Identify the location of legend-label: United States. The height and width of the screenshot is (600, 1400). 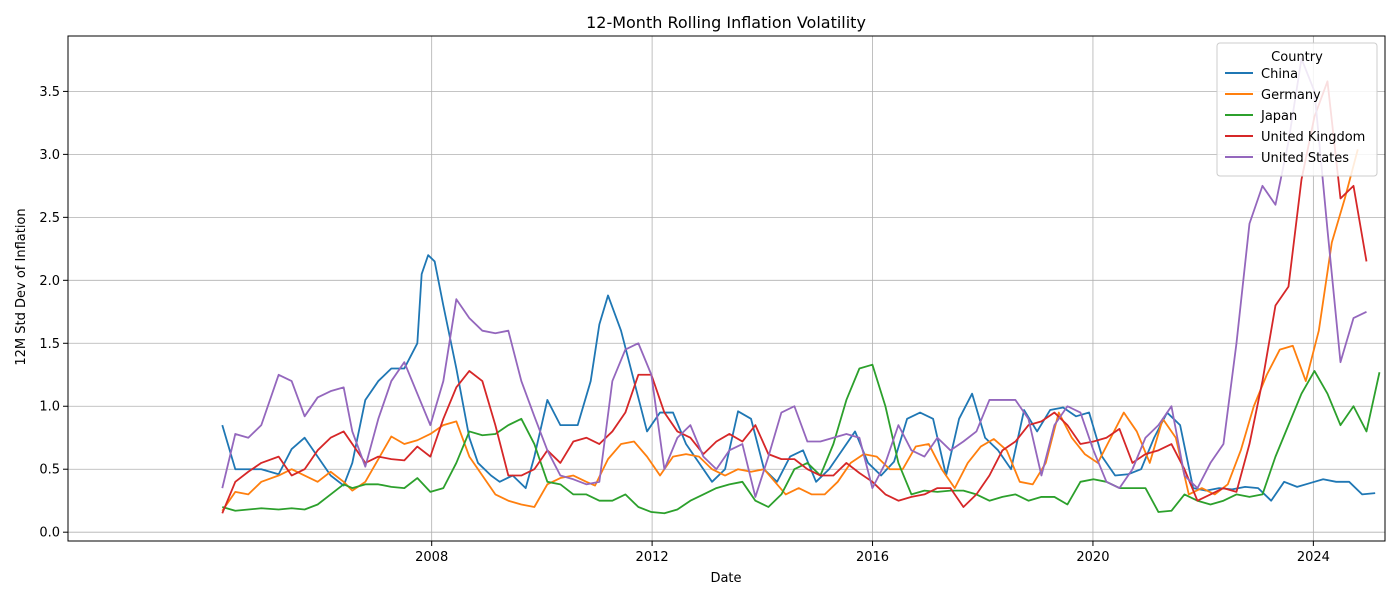
(1305, 158).